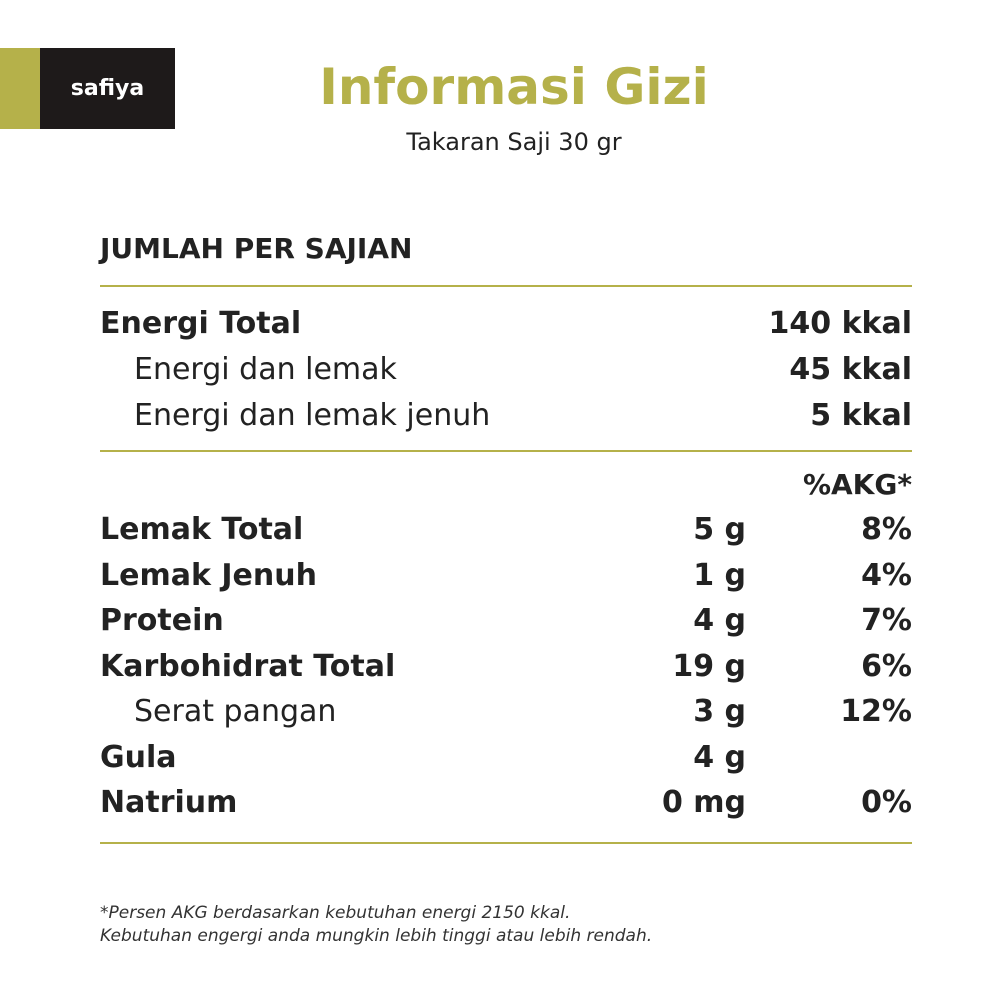 The width and height of the screenshot is (1008, 1008). Describe the element at coordinates (719, 575) in the screenshot. I see `nutrient-amount: 1 g` at that location.